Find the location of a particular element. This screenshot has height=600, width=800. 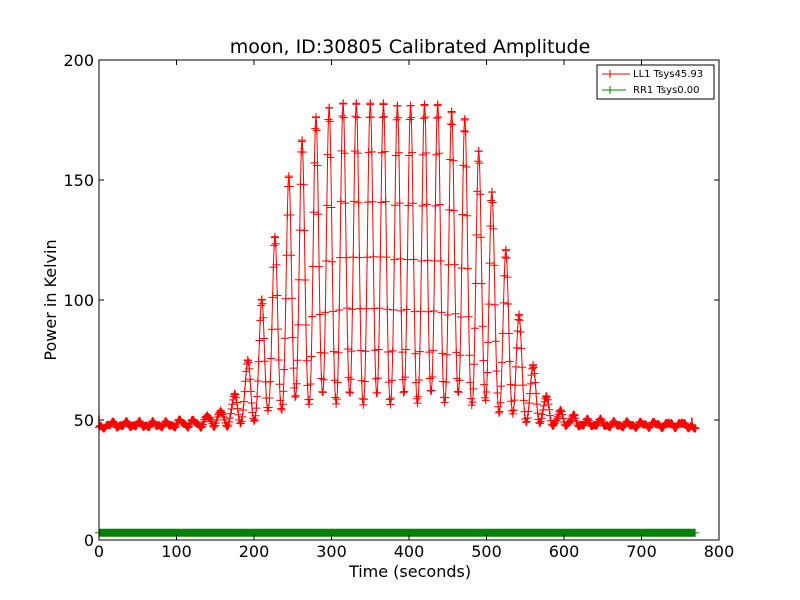

legend-entry-ll1: LL1 Tsys45.93 is located at coordinates (652, 74).